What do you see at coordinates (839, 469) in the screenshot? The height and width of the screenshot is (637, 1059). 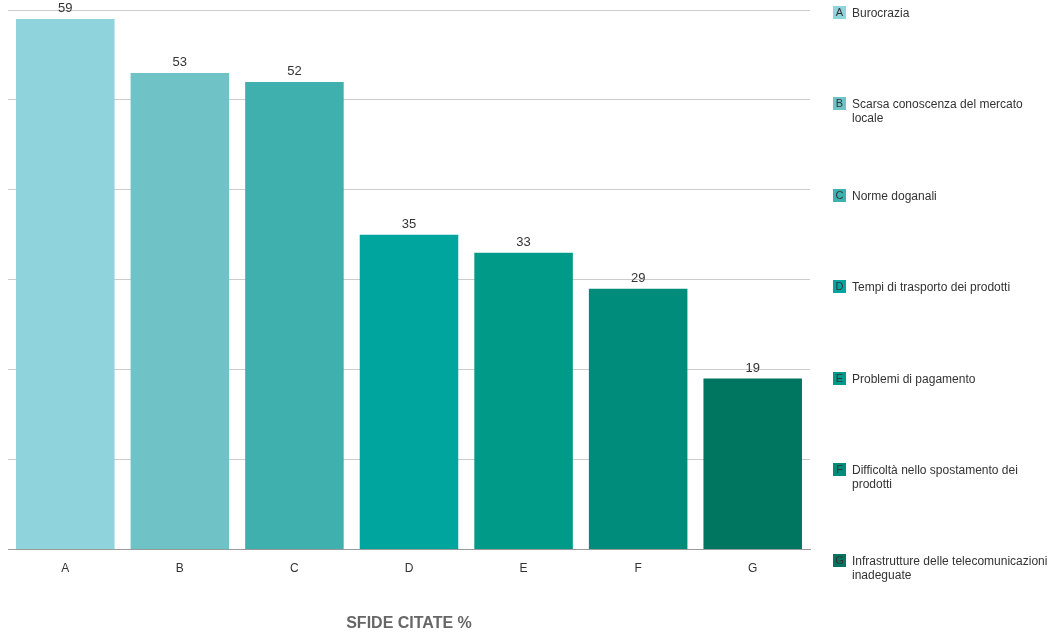 I see `letter-badge: F` at bounding box center [839, 469].